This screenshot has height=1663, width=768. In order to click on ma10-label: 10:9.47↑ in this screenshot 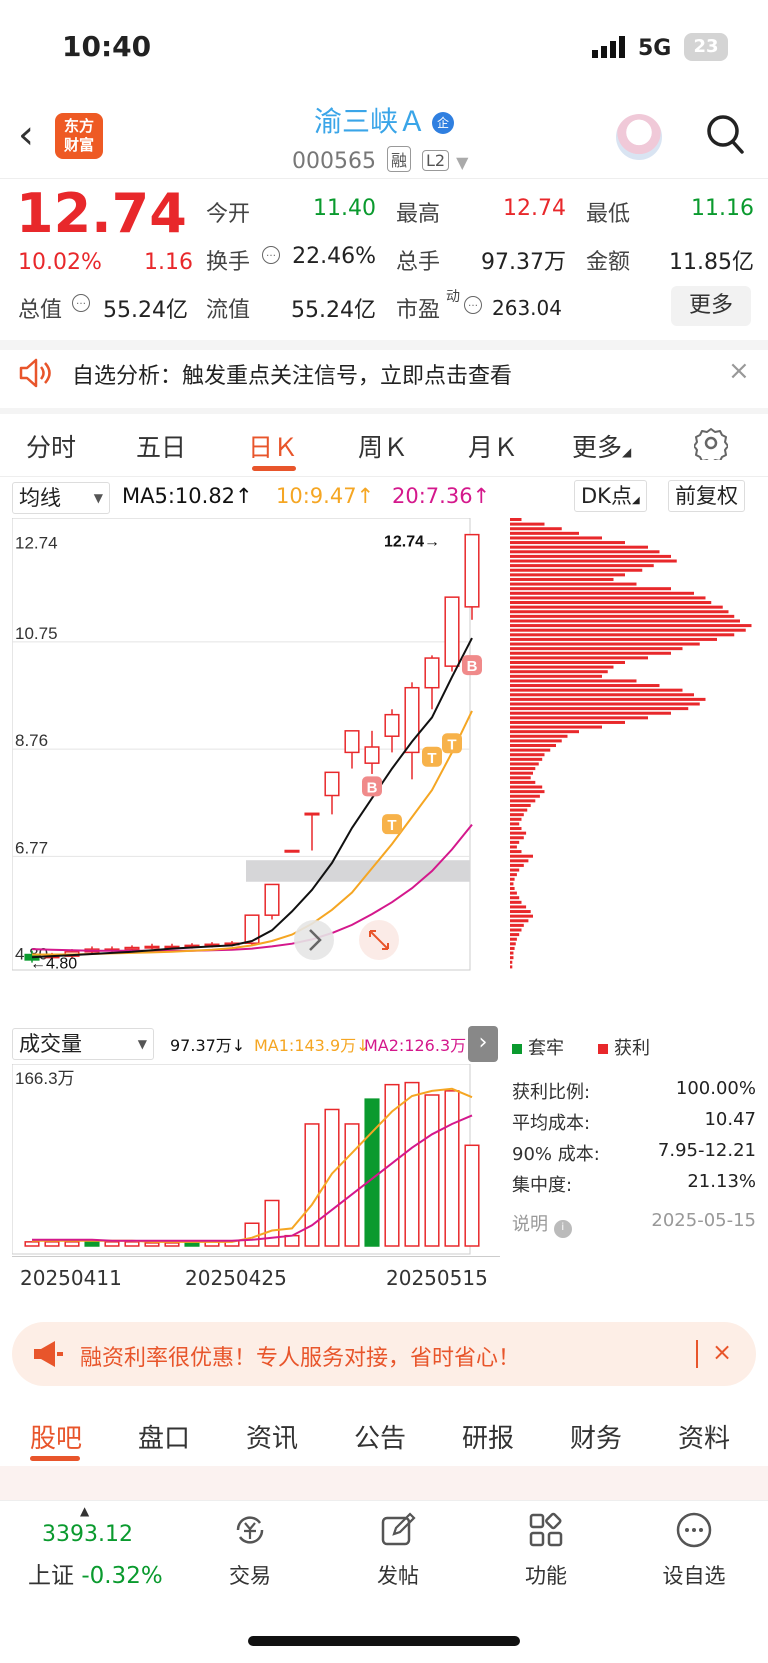, I will do `click(325, 496)`.